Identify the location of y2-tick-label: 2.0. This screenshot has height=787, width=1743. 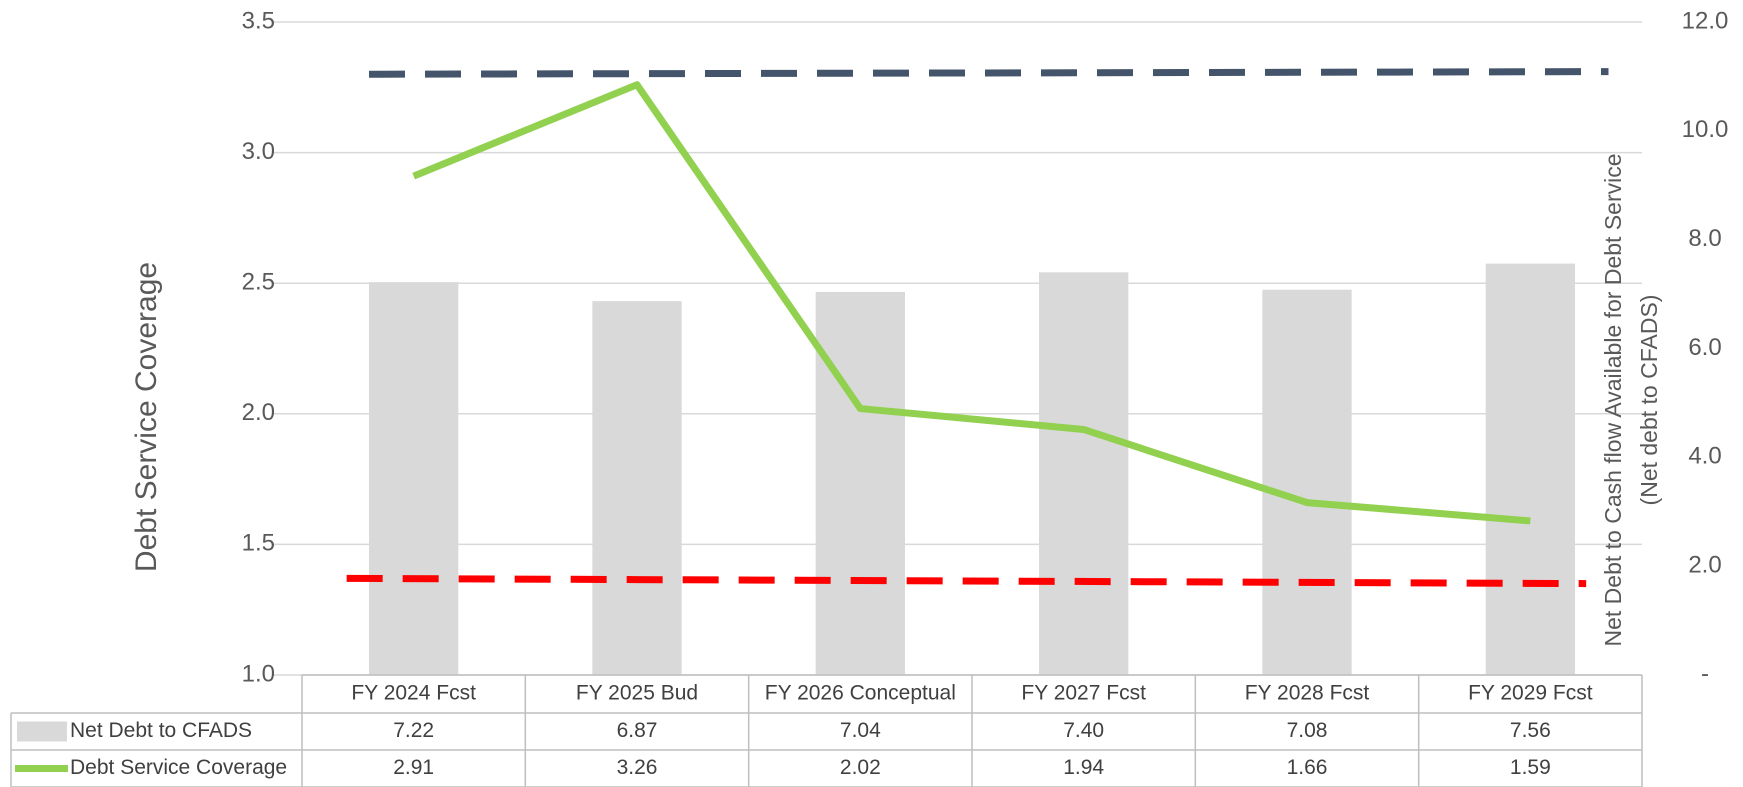
(1704, 565).